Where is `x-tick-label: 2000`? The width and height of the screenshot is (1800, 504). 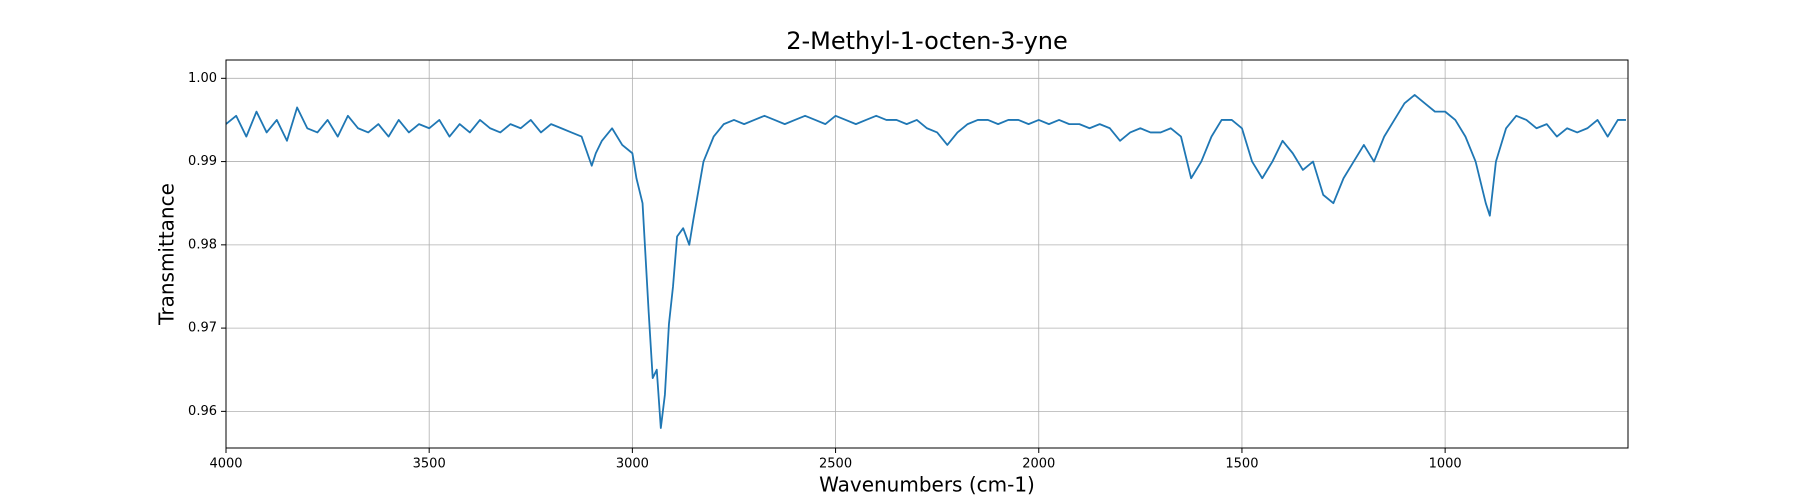 x-tick-label: 2000 is located at coordinates (1038, 464).